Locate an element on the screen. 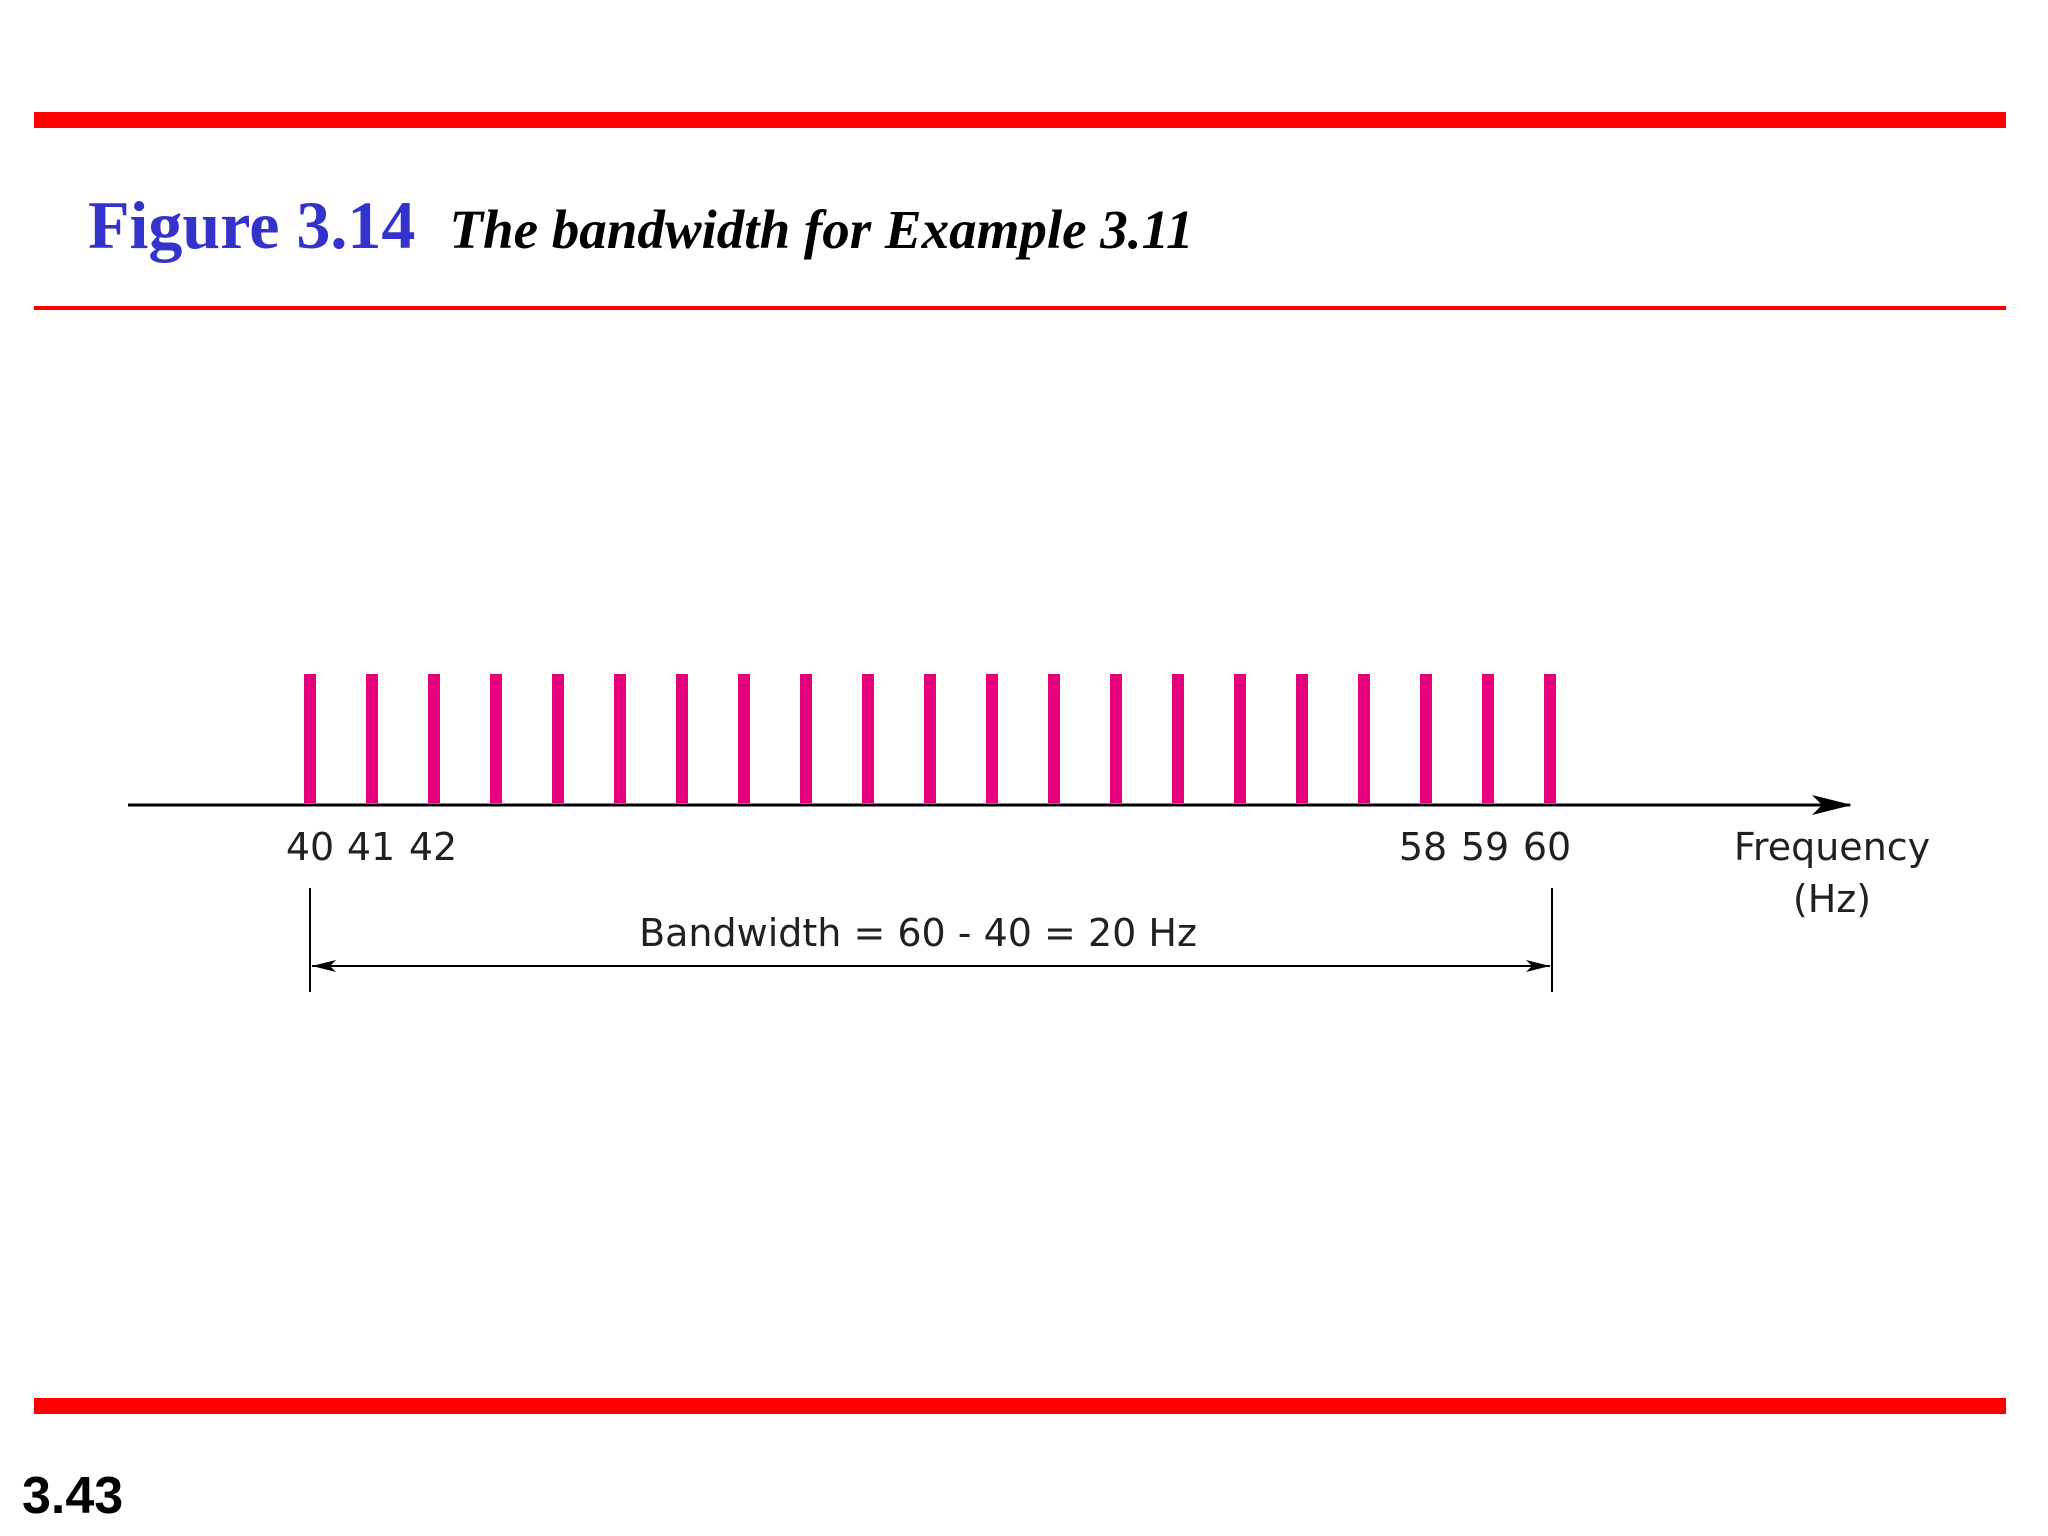  spectrum-line-40hz is located at coordinates (310, 738).